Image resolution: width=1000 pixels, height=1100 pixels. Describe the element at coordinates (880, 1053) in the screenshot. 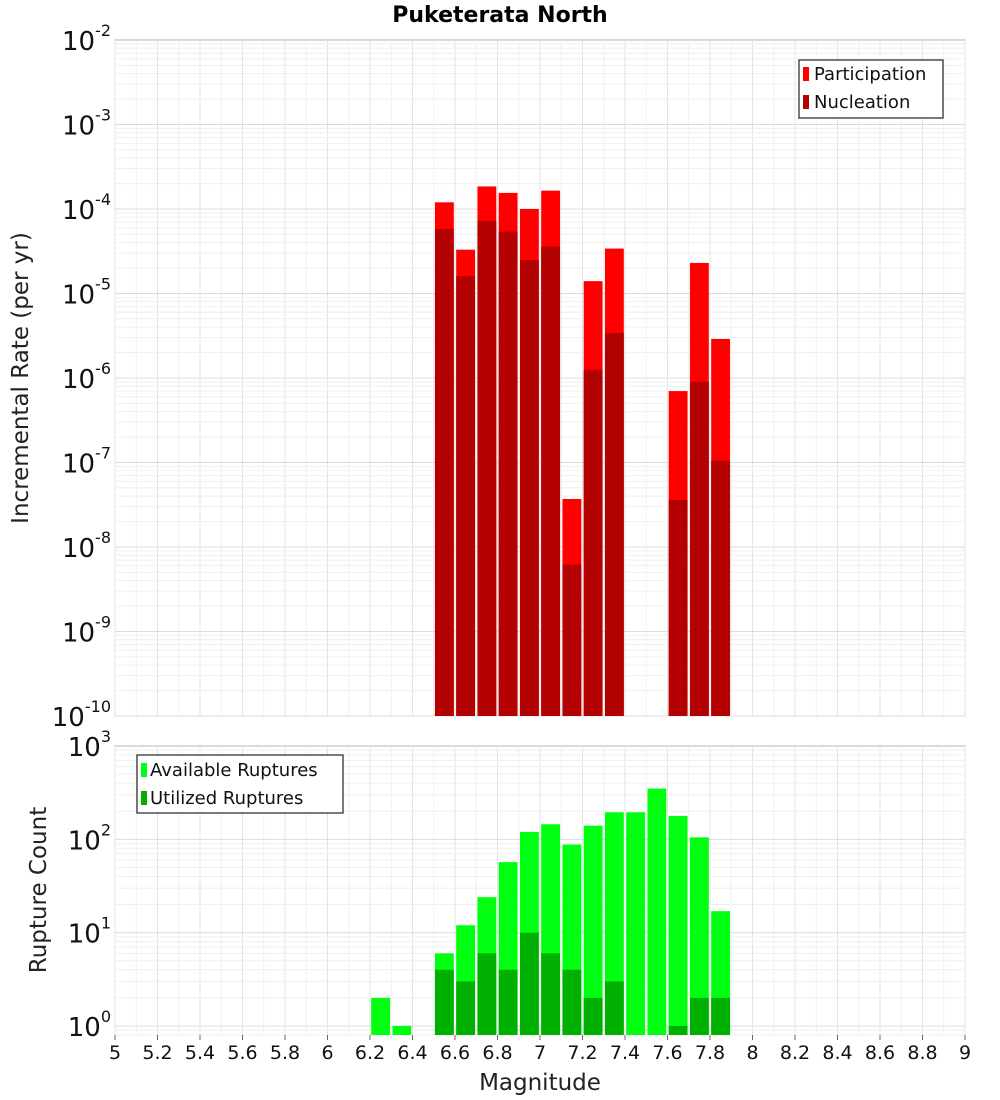

I see `x-tick-label: 8.6` at that location.